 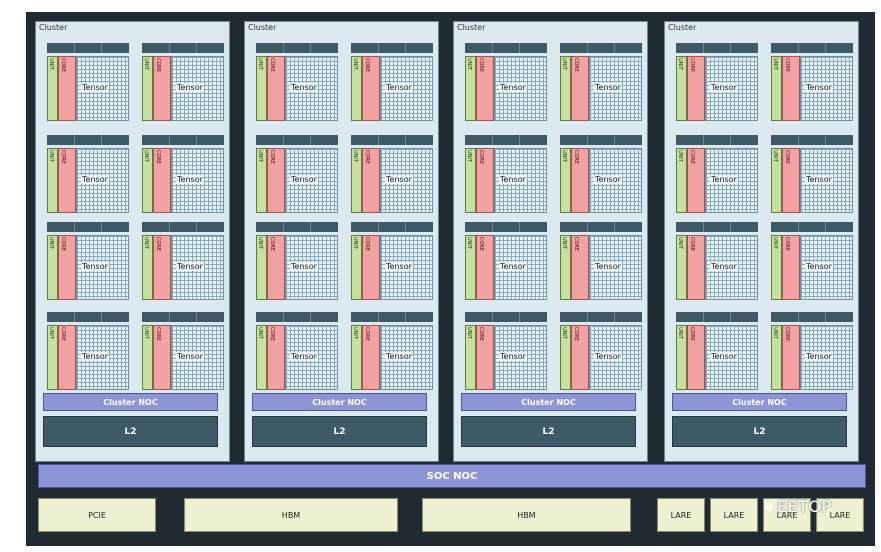 I want to click on watermark-text: EETOP, so click(x=804, y=506).